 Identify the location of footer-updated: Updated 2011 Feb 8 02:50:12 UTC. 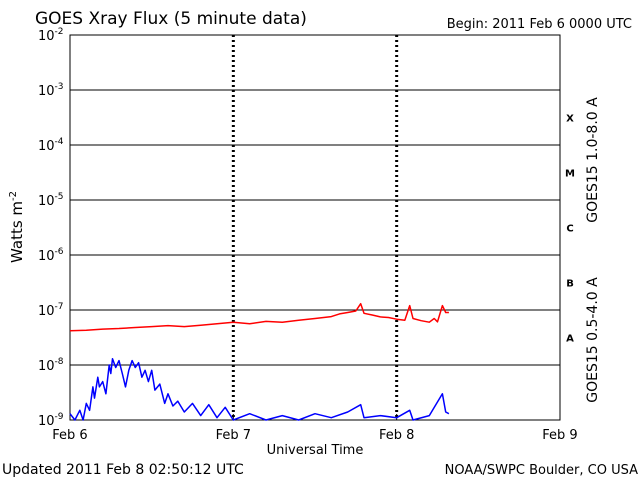
(123, 470).